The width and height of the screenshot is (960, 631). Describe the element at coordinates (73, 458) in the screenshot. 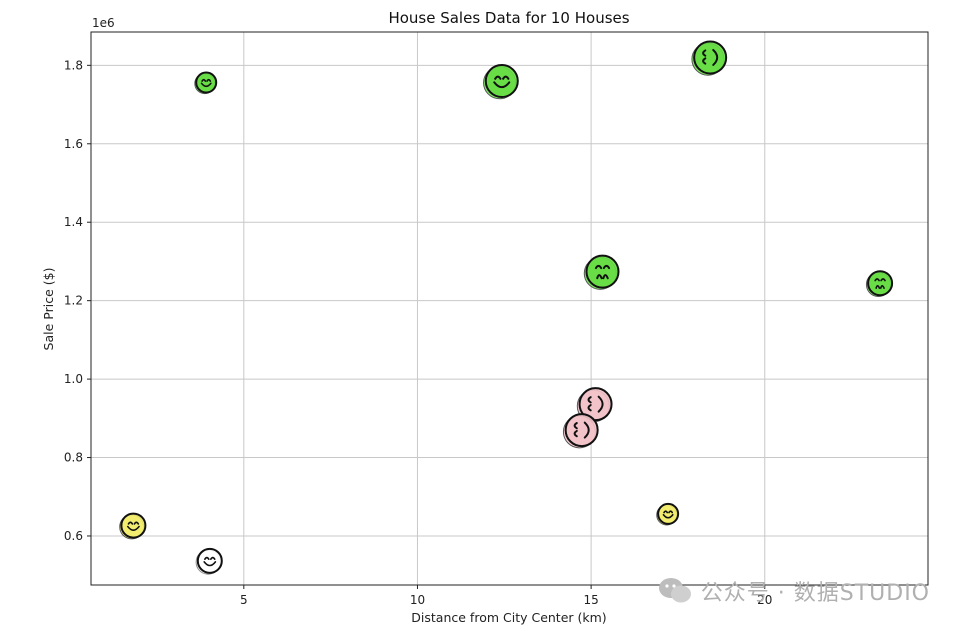

I see `y-tick-label: 0.8` at that location.